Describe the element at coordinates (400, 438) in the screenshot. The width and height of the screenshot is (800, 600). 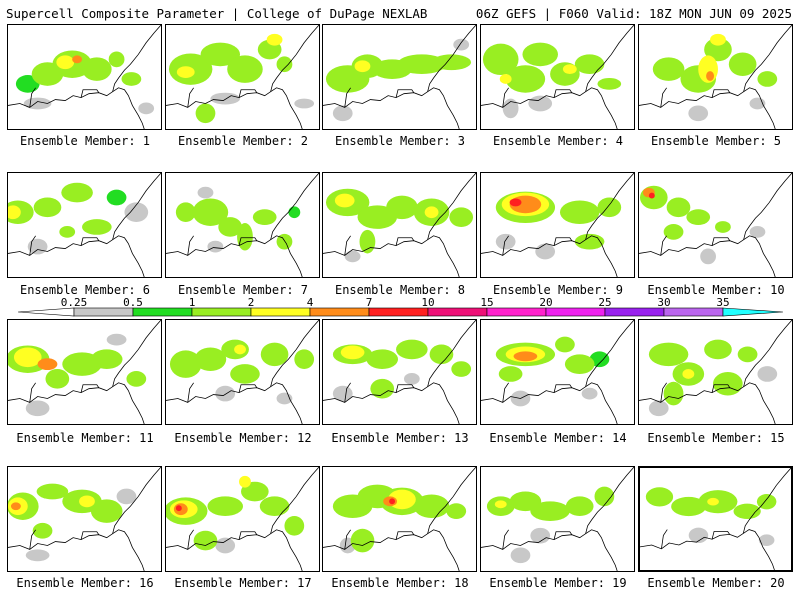
I see `member-caption: Ensemble Member: 13` at that location.